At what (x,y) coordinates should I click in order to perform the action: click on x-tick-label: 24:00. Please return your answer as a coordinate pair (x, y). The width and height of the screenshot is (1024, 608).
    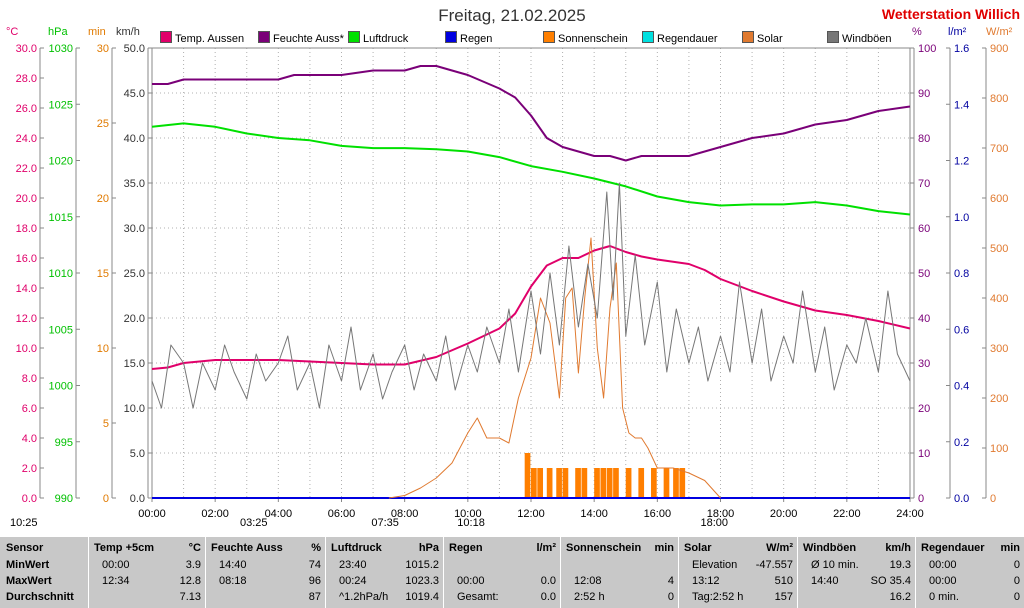
    Looking at the image, I should click on (910, 514).